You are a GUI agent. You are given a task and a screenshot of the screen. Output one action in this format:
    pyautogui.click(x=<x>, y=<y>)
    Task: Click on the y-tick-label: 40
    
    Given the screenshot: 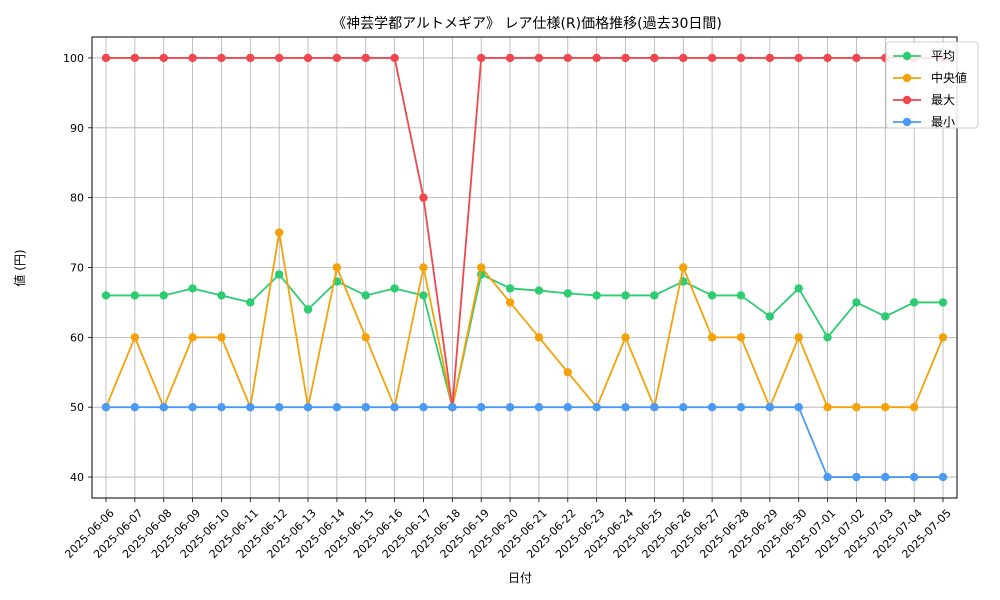 What is the action you would take?
    pyautogui.click(x=77, y=477)
    